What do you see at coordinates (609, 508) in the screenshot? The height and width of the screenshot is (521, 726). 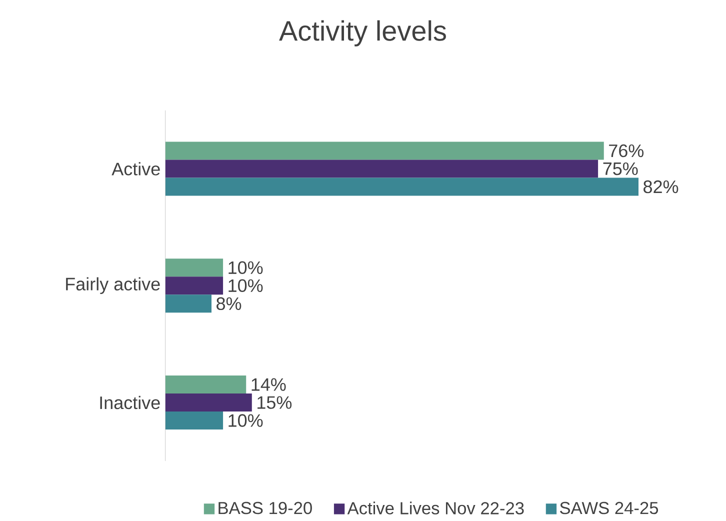 I see `legend-label: SAWS 24-25` at bounding box center [609, 508].